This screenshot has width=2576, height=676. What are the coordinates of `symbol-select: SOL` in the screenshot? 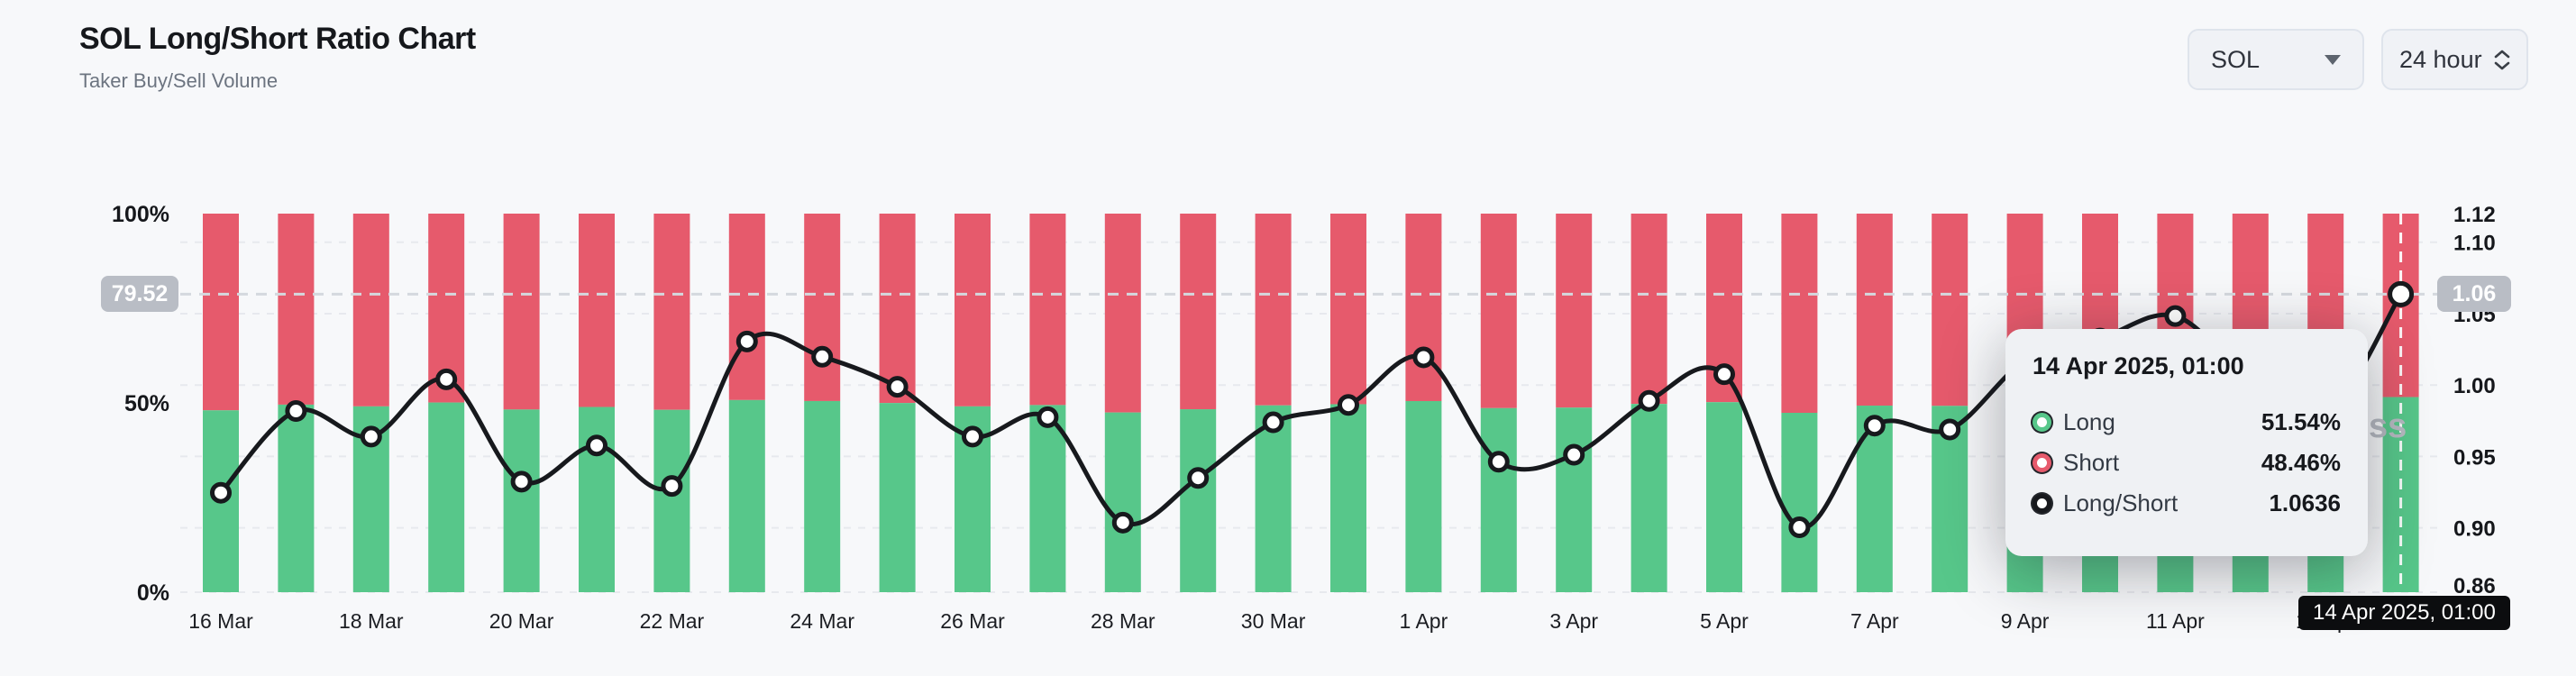 It's located at (2276, 59).